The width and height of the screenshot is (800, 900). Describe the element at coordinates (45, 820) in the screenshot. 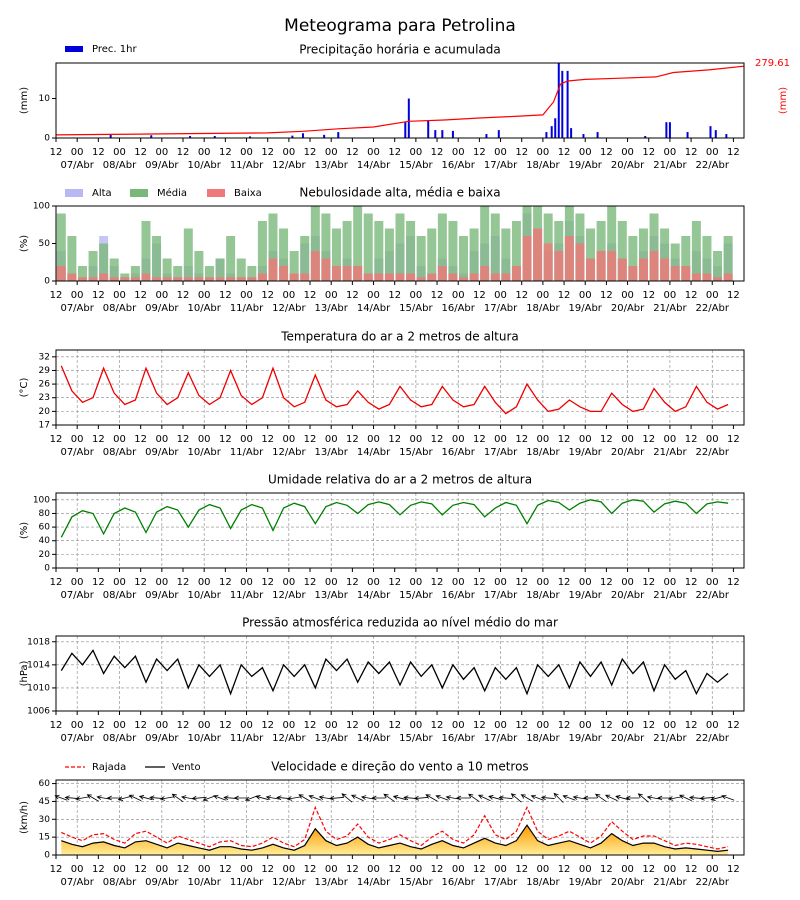

I see `y-tick-label: 30` at that location.